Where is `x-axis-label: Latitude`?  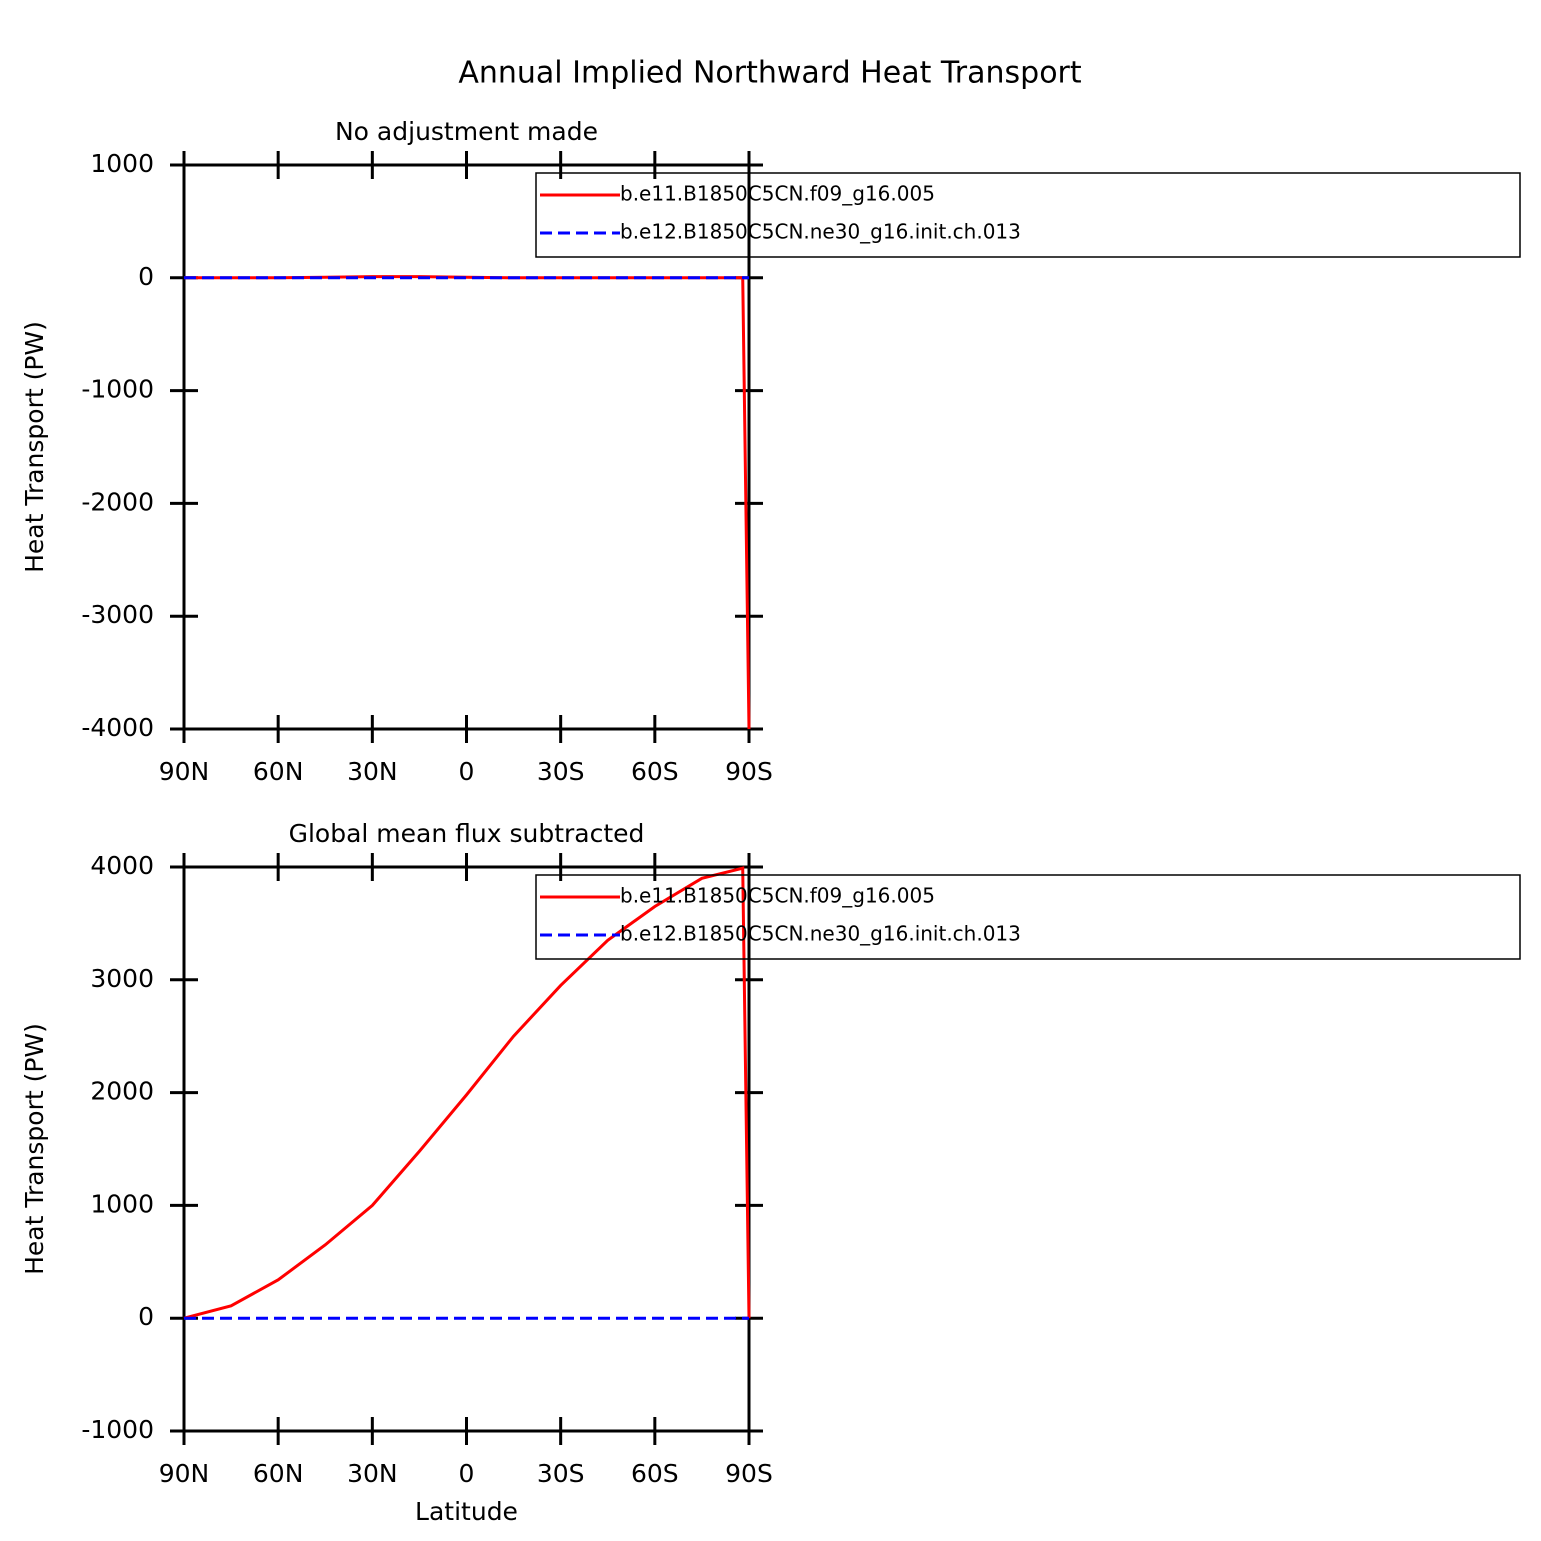 x-axis-label: Latitude is located at coordinates (466, 1511).